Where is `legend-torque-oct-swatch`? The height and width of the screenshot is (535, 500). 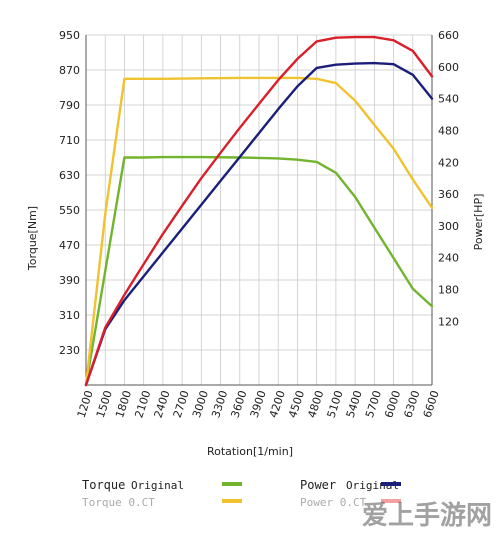 legend-torque-oct-swatch is located at coordinates (232, 501).